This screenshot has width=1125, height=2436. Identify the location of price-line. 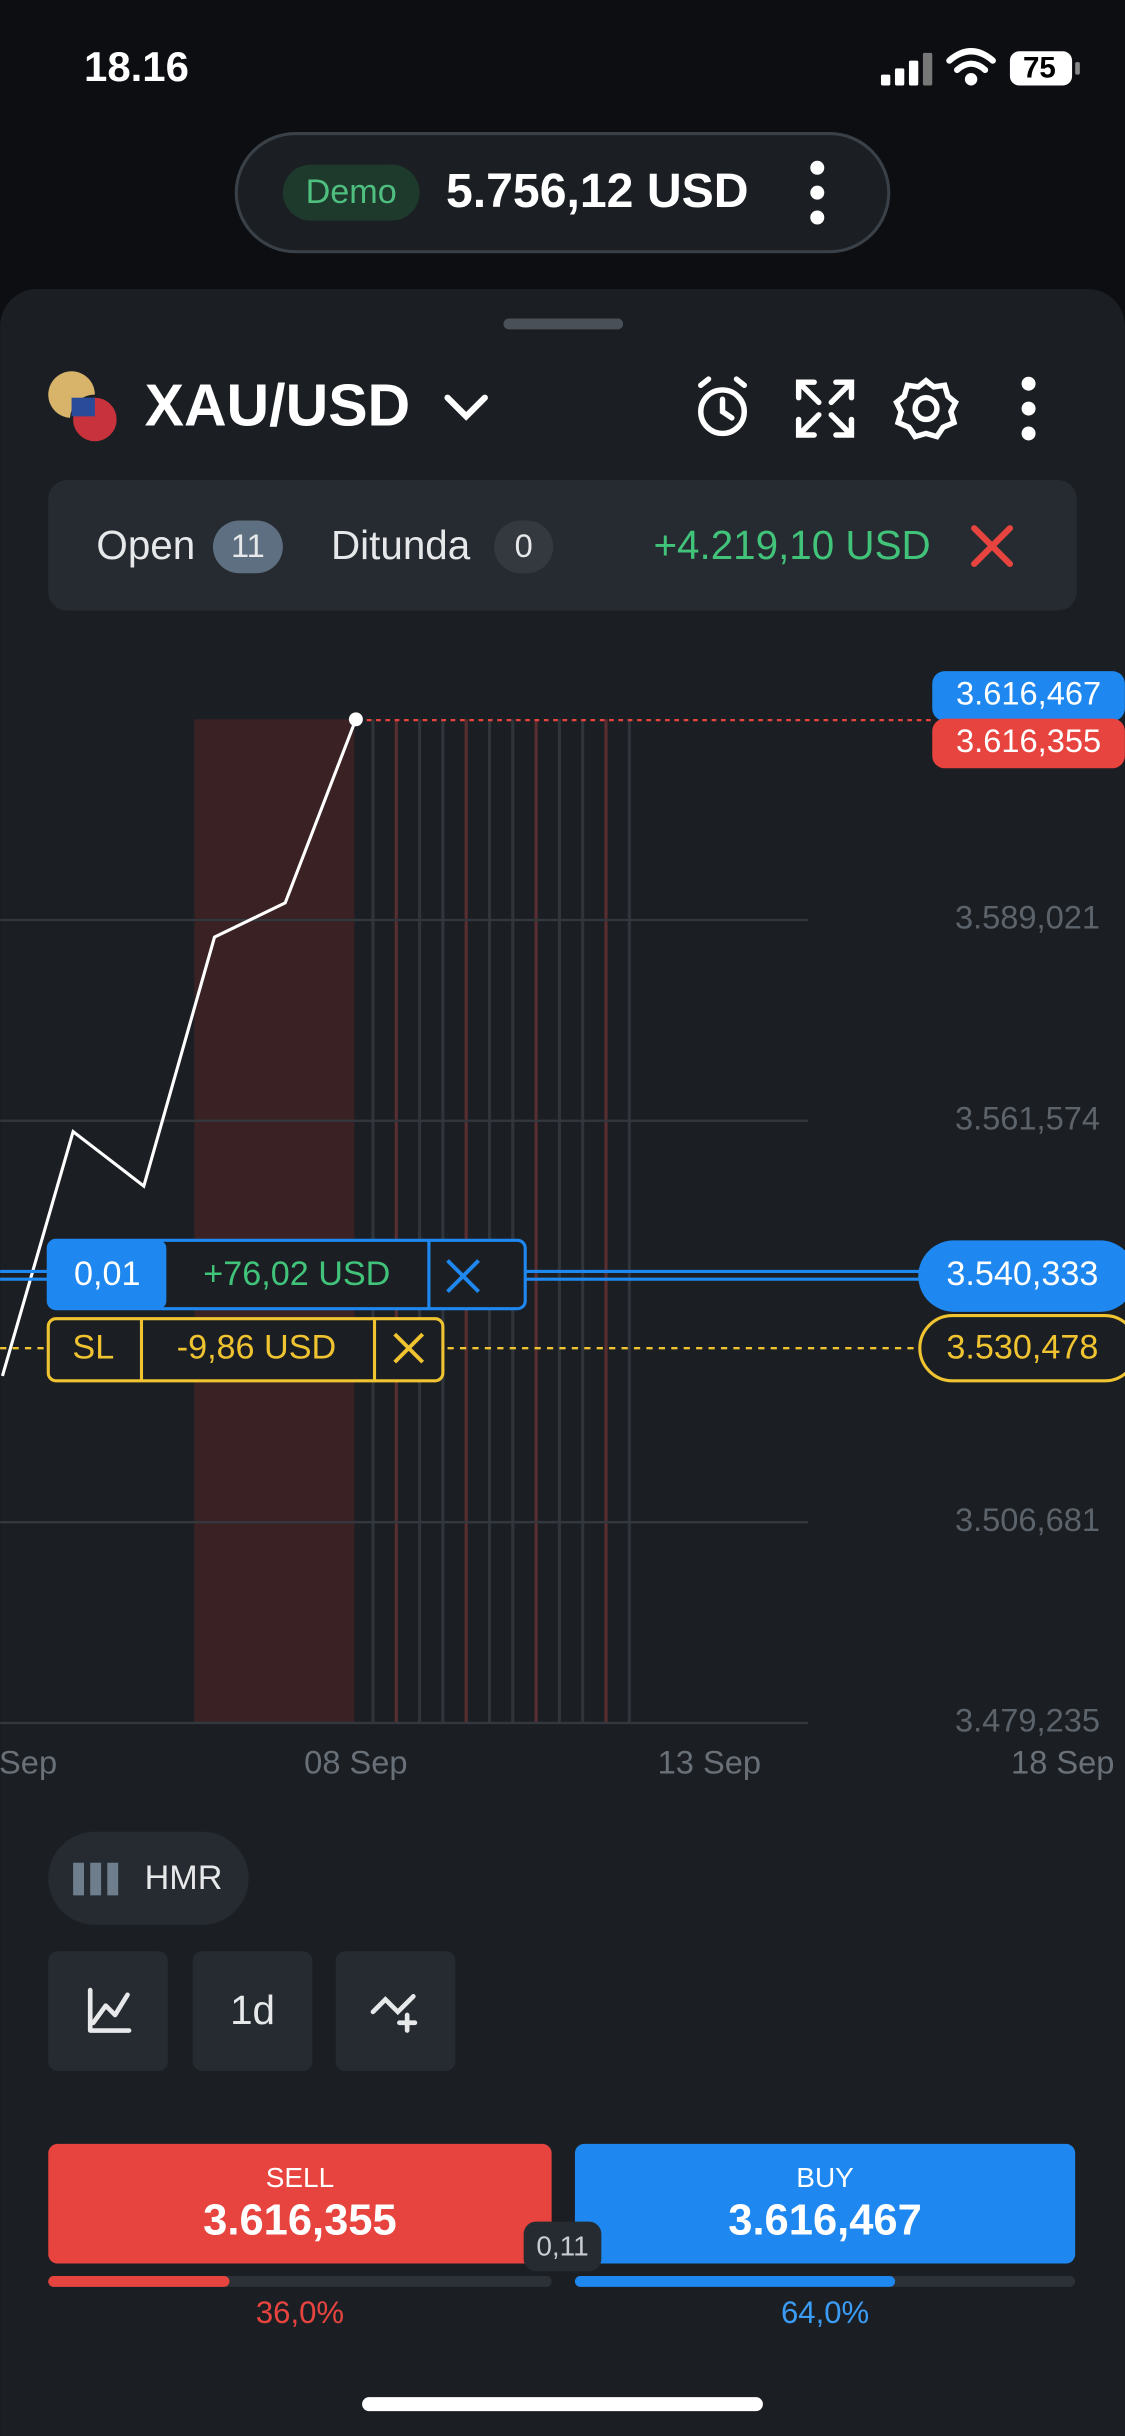
(179, 1047).